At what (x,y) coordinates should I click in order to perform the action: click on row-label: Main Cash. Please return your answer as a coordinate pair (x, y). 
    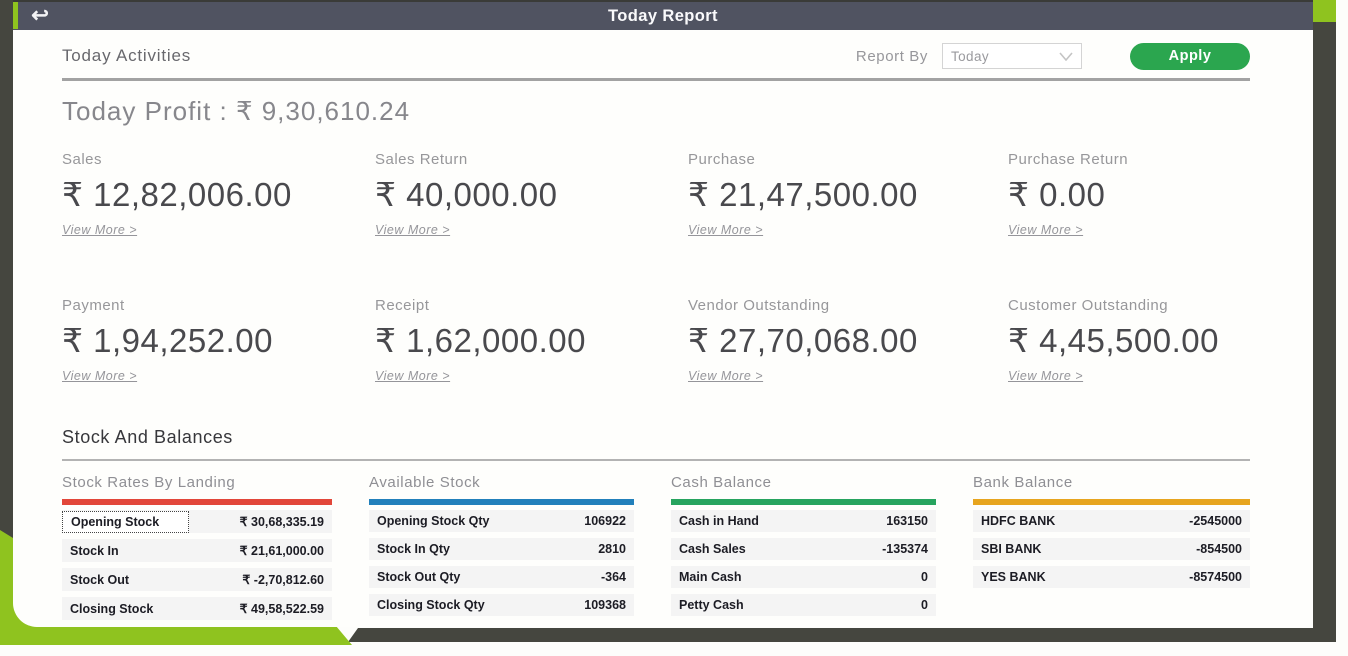
    Looking at the image, I should click on (710, 577).